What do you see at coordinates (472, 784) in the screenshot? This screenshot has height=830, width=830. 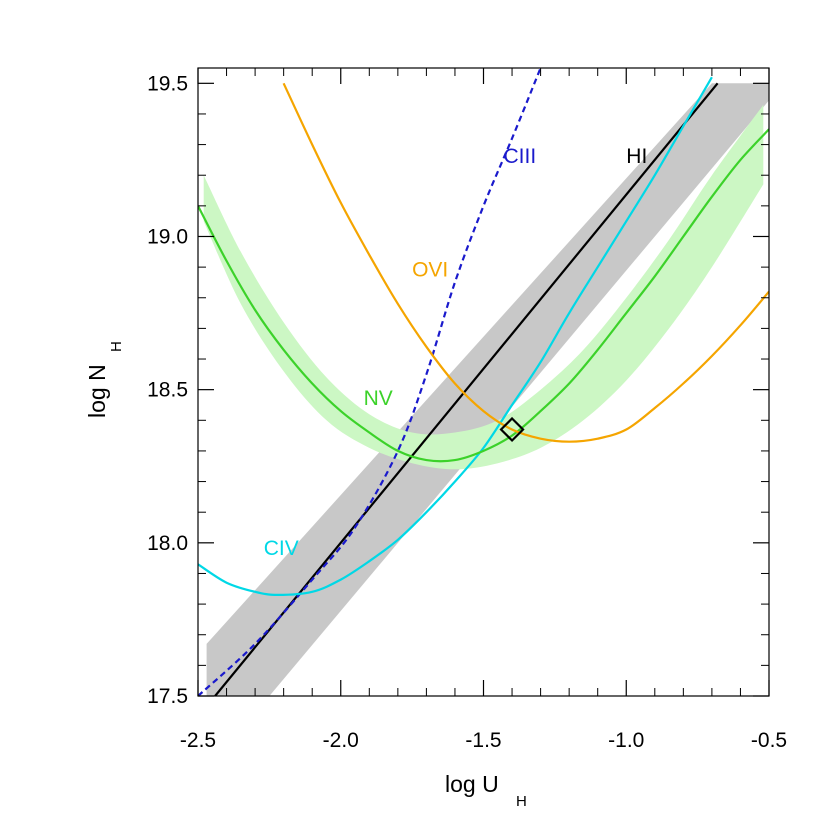 I see `x-axis-title: log U` at bounding box center [472, 784].